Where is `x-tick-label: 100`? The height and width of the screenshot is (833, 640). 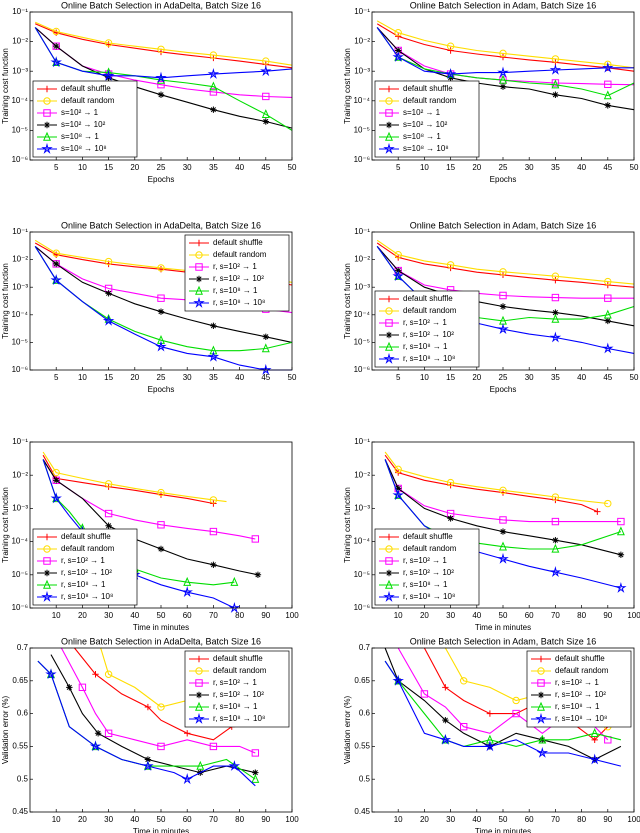
x-tick-label: 100 is located at coordinates (633, 819).